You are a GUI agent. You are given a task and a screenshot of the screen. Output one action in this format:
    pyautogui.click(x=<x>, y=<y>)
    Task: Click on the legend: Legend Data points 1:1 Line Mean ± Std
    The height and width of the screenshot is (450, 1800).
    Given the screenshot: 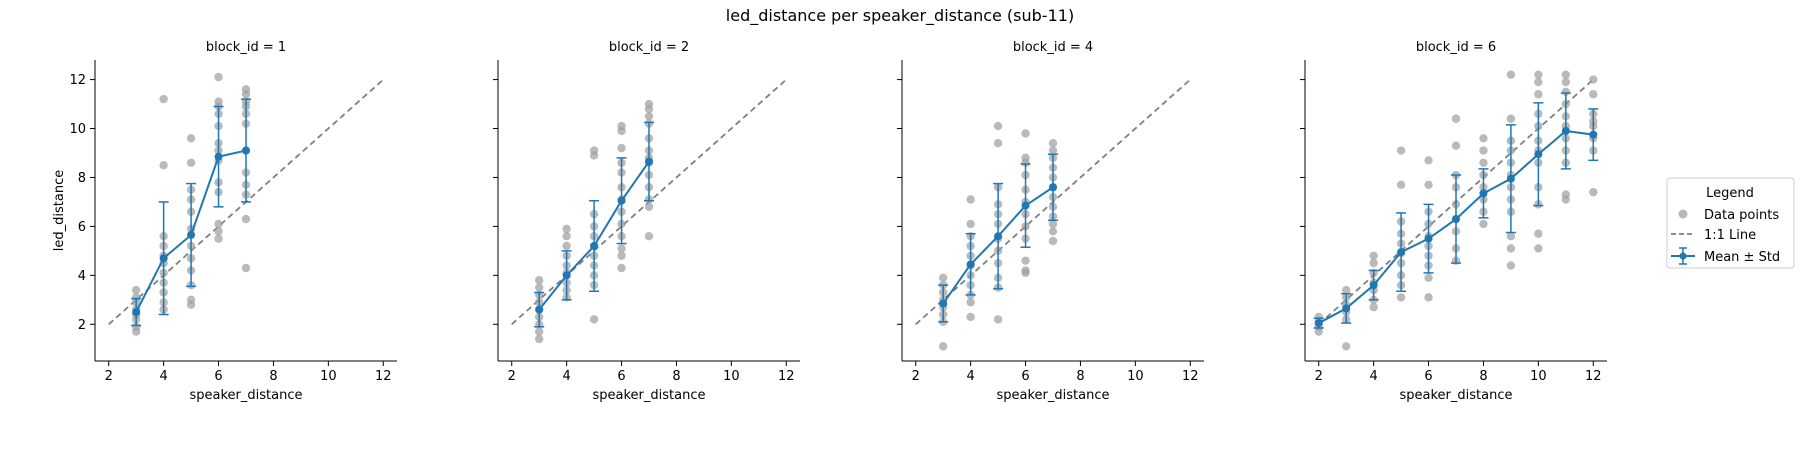 What is the action you would take?
    pyautogui.click(x=1730, y=223)
    